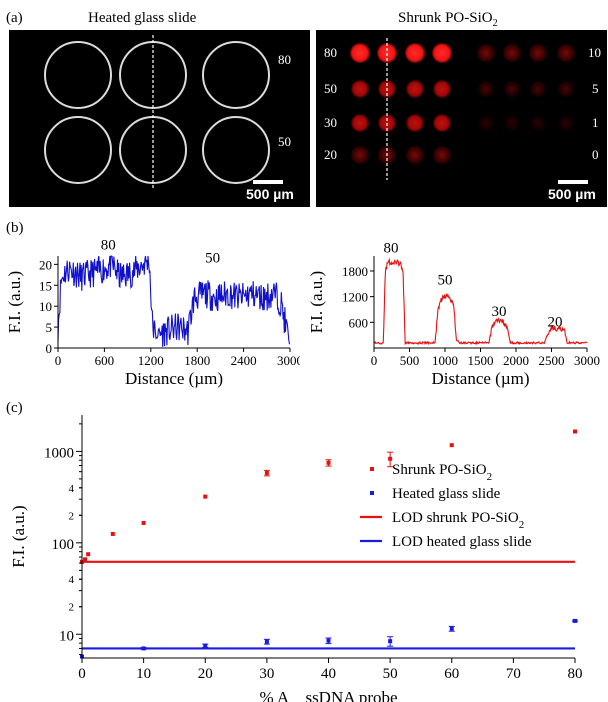  I want to click on legend-label-sub: 2, so click(490, 477).